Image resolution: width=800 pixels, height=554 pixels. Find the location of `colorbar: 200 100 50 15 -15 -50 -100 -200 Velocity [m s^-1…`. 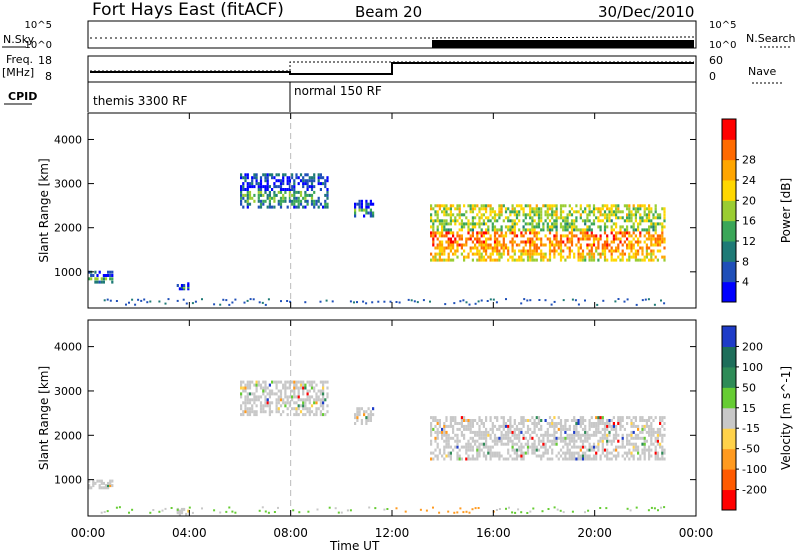

colorbar: 200 100 50 15 -15 -50 -100 -200 Velocity [m s^-1… is located at coordinates (757, 418).